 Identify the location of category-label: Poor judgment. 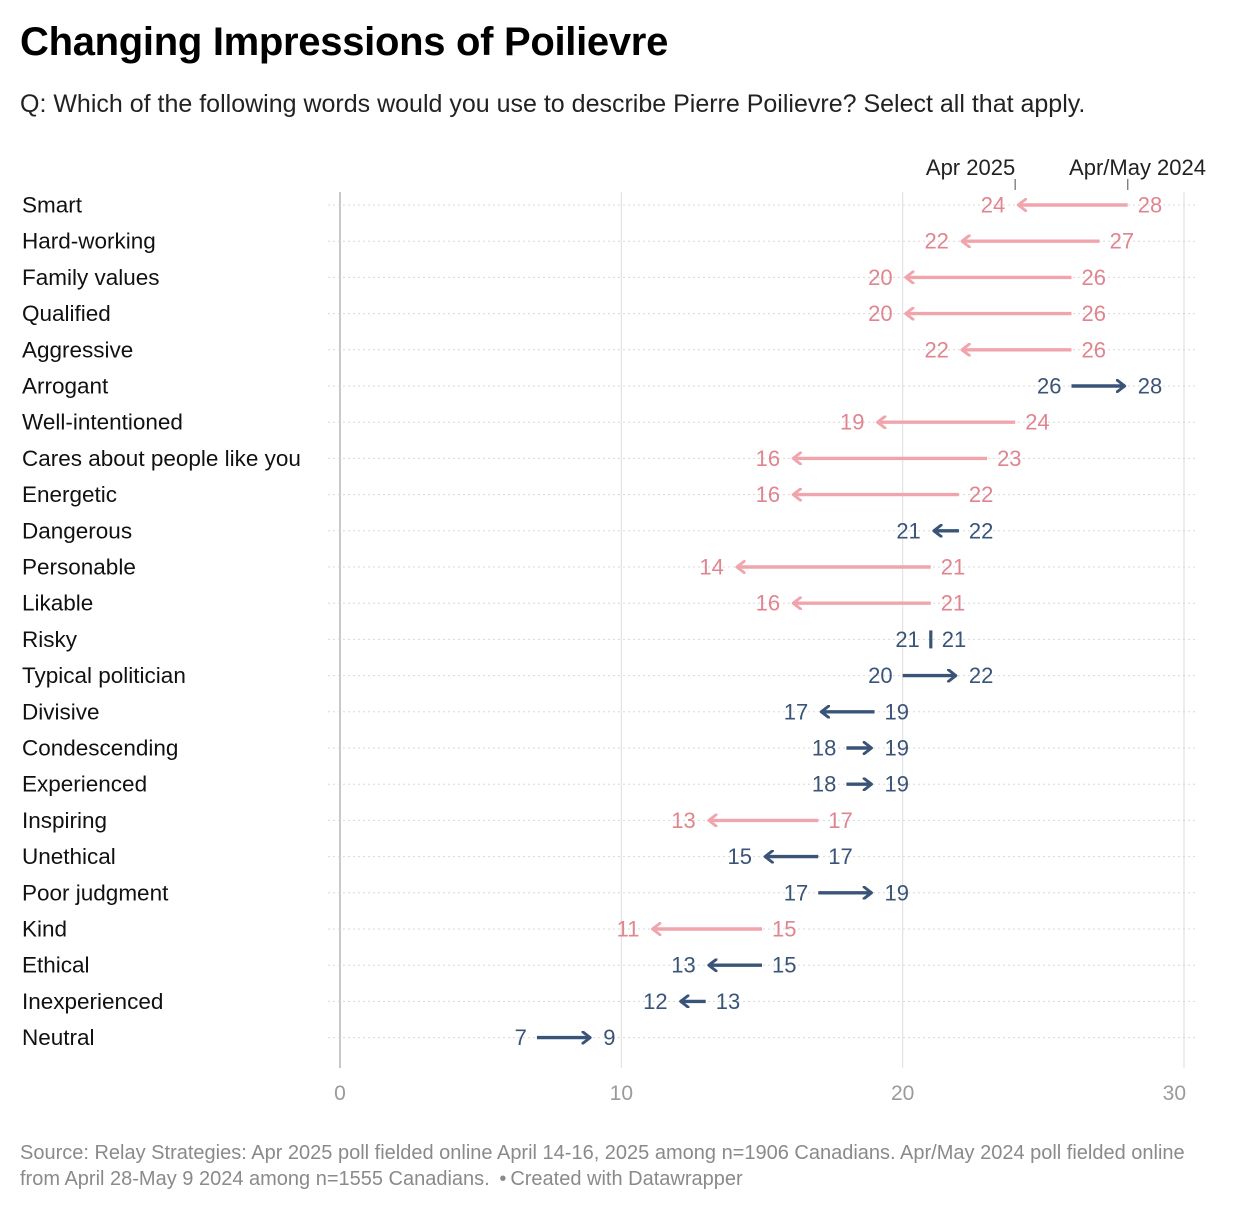
(95, 892).